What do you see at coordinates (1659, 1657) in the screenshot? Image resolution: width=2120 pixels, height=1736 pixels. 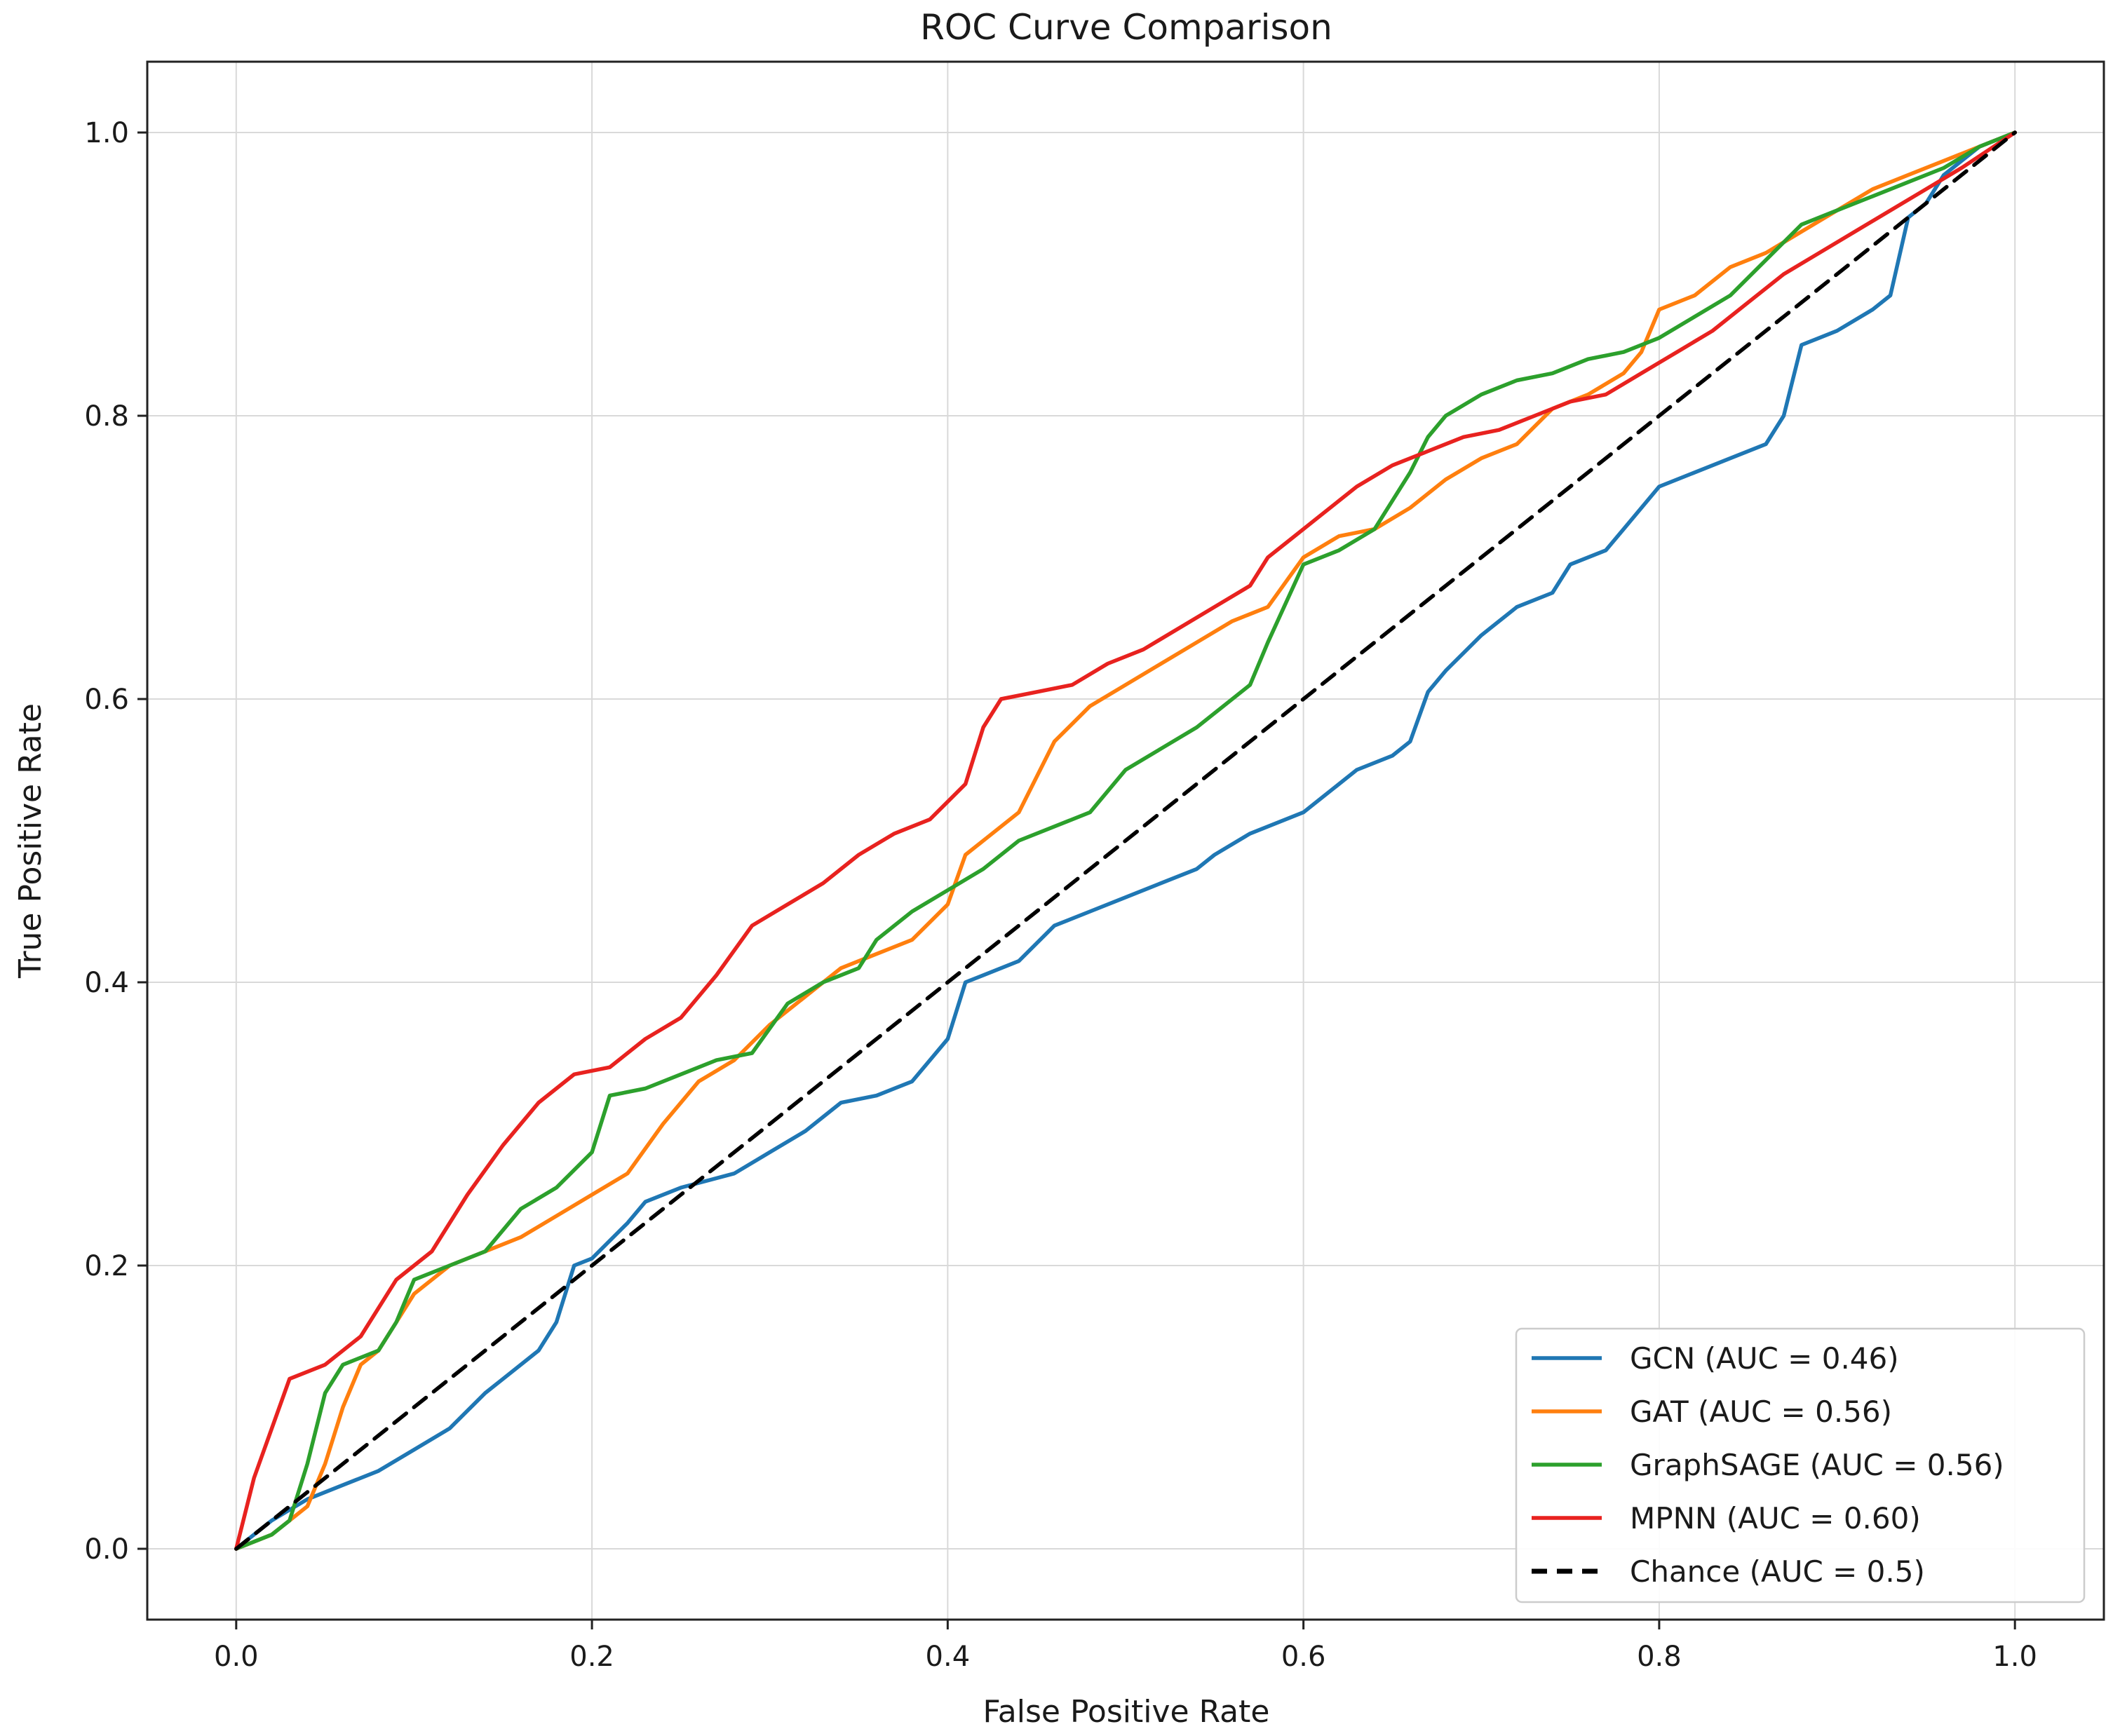 I see `x-tick-label: 0.8` at bounding box center [1659, 1657].